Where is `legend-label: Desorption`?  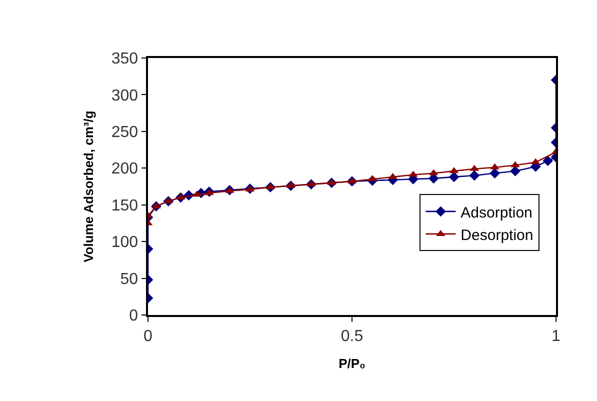
legend-label: Desorption is located at coordinates (497, 235).